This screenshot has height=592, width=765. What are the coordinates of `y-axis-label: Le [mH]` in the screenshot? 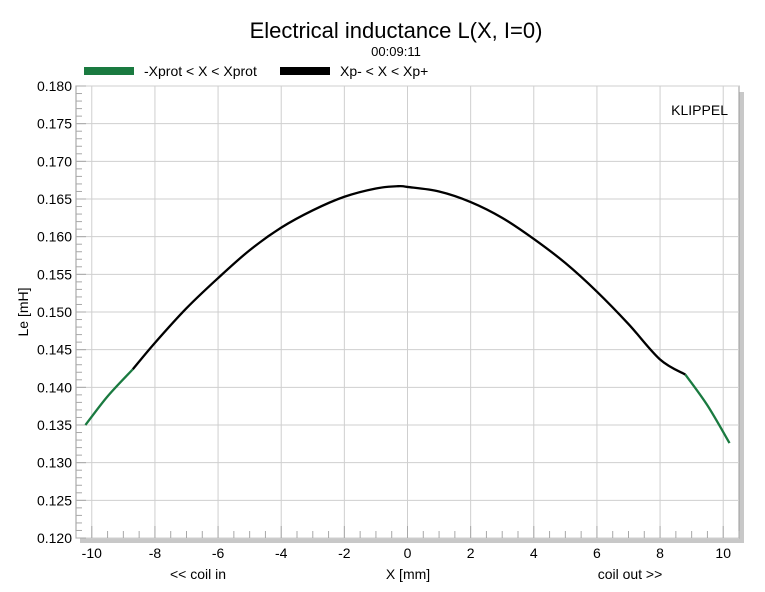 It's located at (23, 311).